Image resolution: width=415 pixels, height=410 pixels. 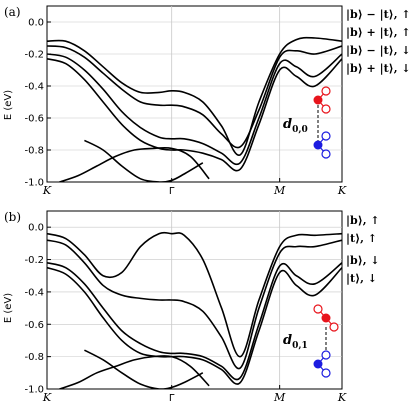 What do you see at coordinates (12, 217) in the screenshot?
I see `panel-b-label: (b)` at bounding box center [12, 217].